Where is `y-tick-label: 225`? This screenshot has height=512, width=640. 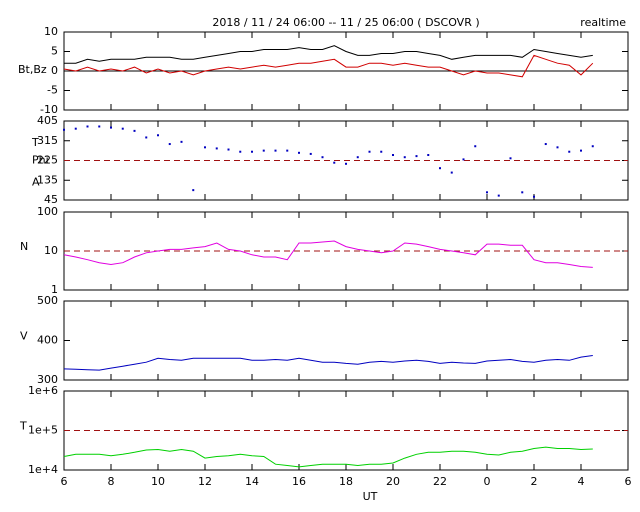 y-tick-label: 225 is located at coordinates (47, 160).